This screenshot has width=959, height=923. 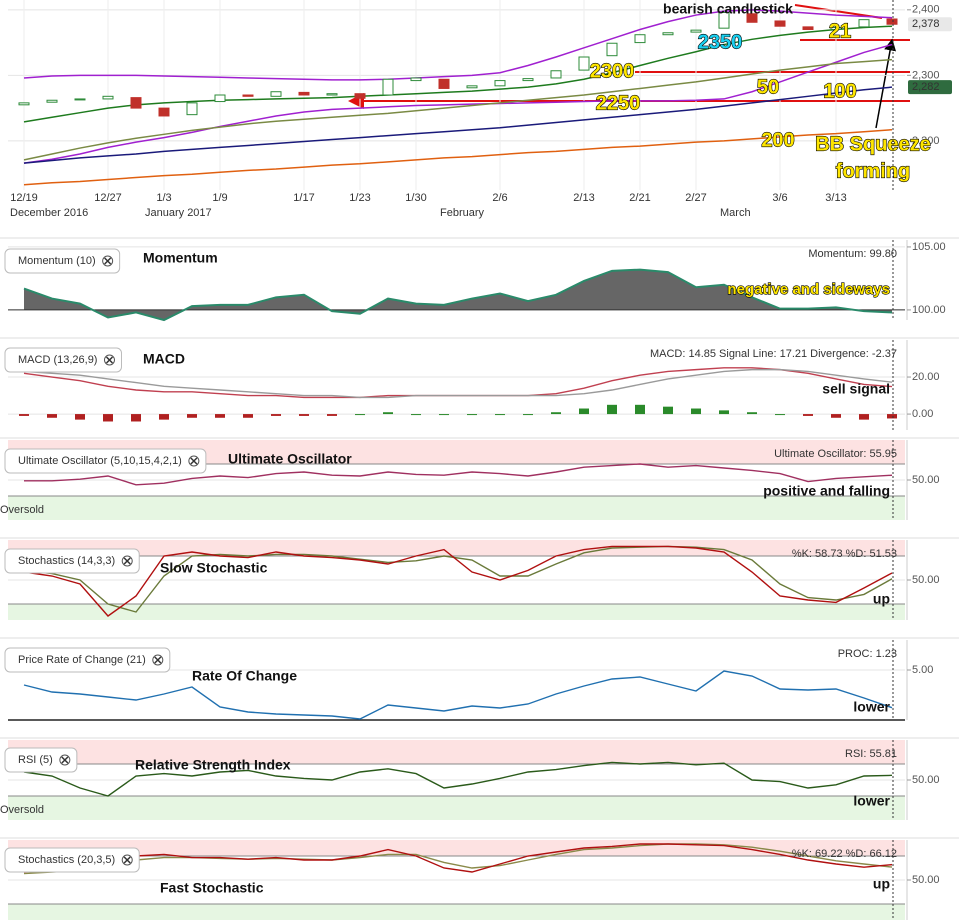 What do you see at coordinates (612, 71) in the screenshot?
I see `annotation: 2300` at bounding box center [612, 71].